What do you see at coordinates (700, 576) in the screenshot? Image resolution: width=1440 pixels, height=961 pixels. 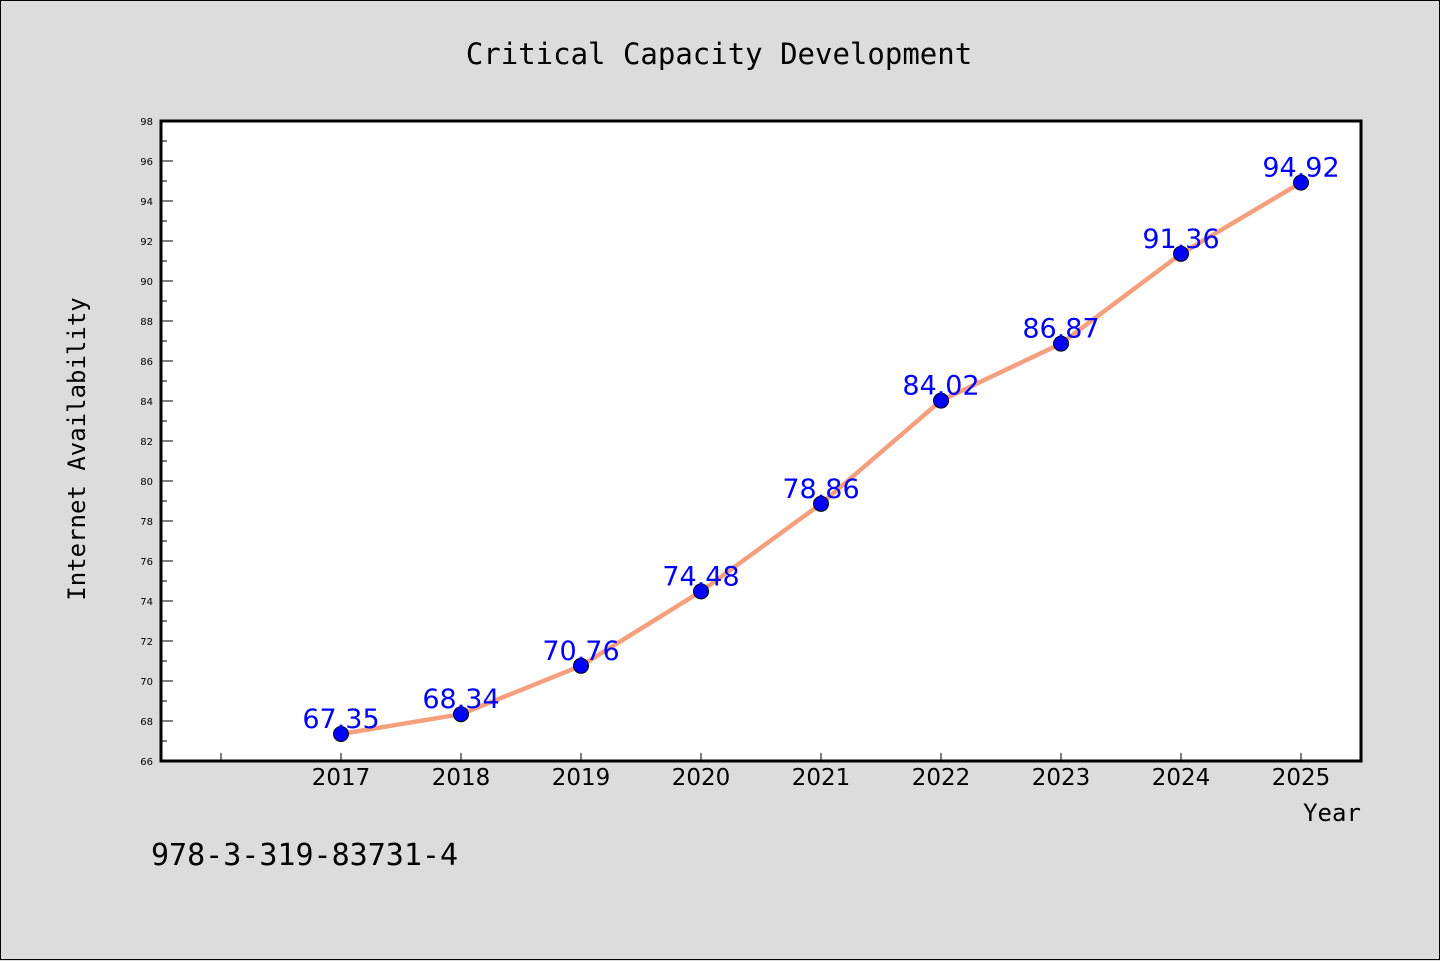 I see `data-label: 74.48` at bounding box center [700, 576].